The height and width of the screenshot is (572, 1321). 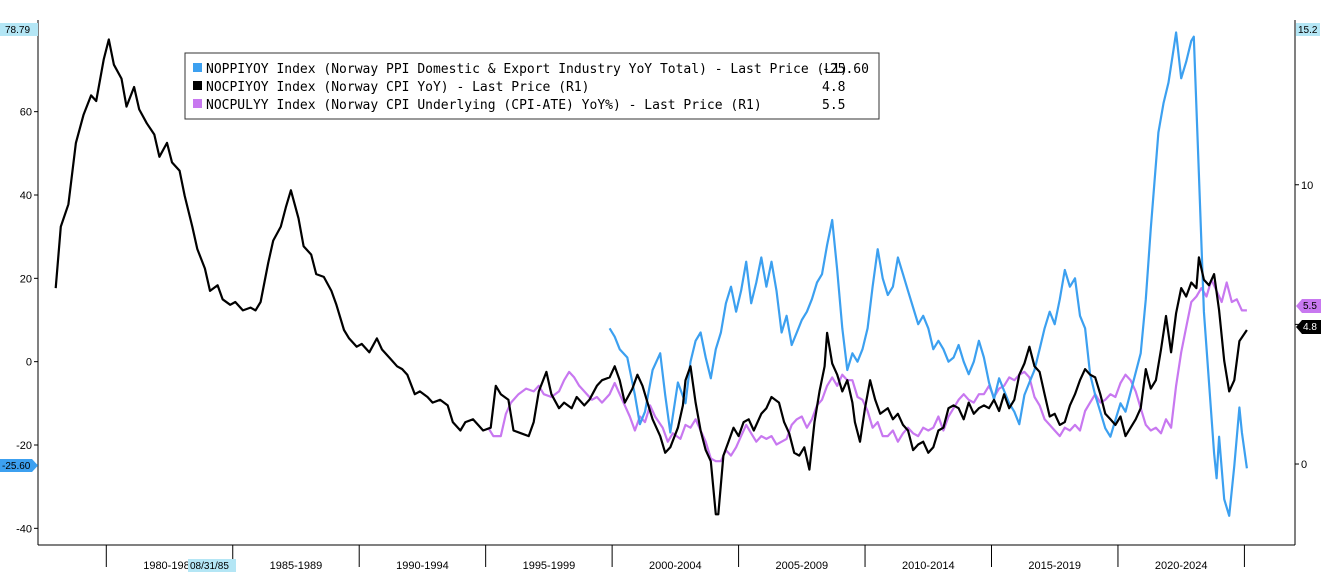 What do you see at coordinates (27, 321) in the screenshot?
I see `left-axis-ticks: -40 -20 0 20 40 60` at bounding box center [27, 321].